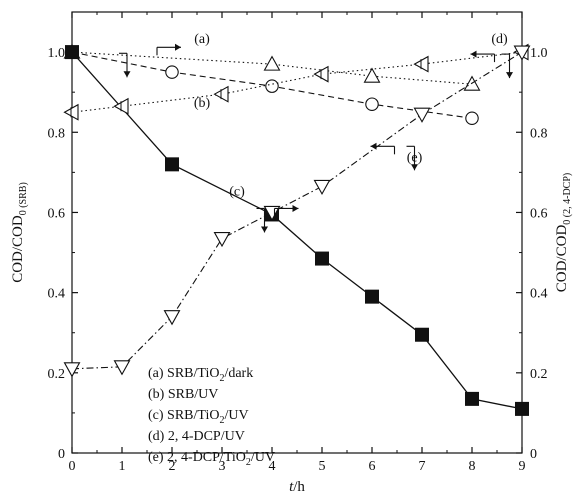 The image size is (582, 497). Describe the element at coordinates (372, 466) in the screenshot. I see `x-tick-label: 6` at that location.